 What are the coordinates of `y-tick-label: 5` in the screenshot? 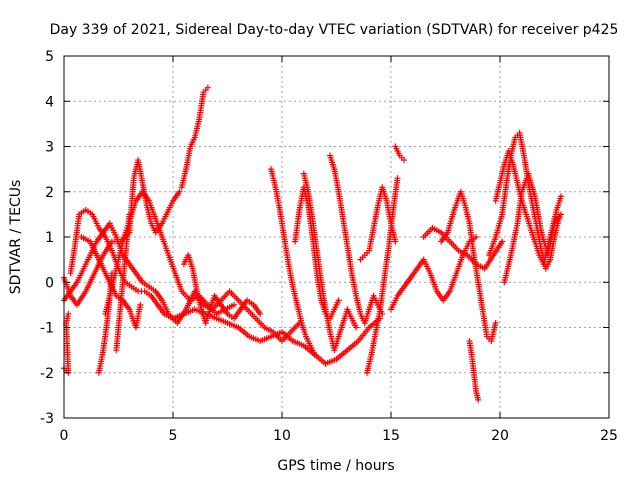 It's located at (49, 57).